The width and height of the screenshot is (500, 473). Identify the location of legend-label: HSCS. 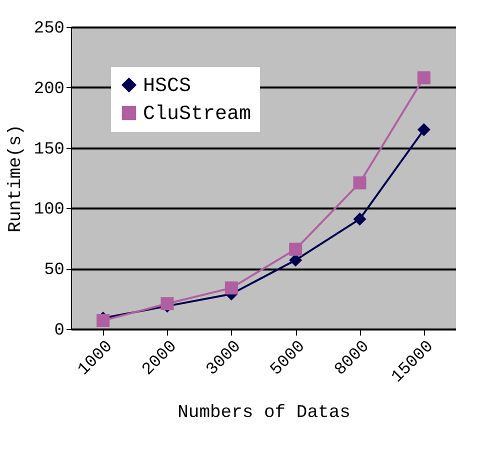
(167, 86).